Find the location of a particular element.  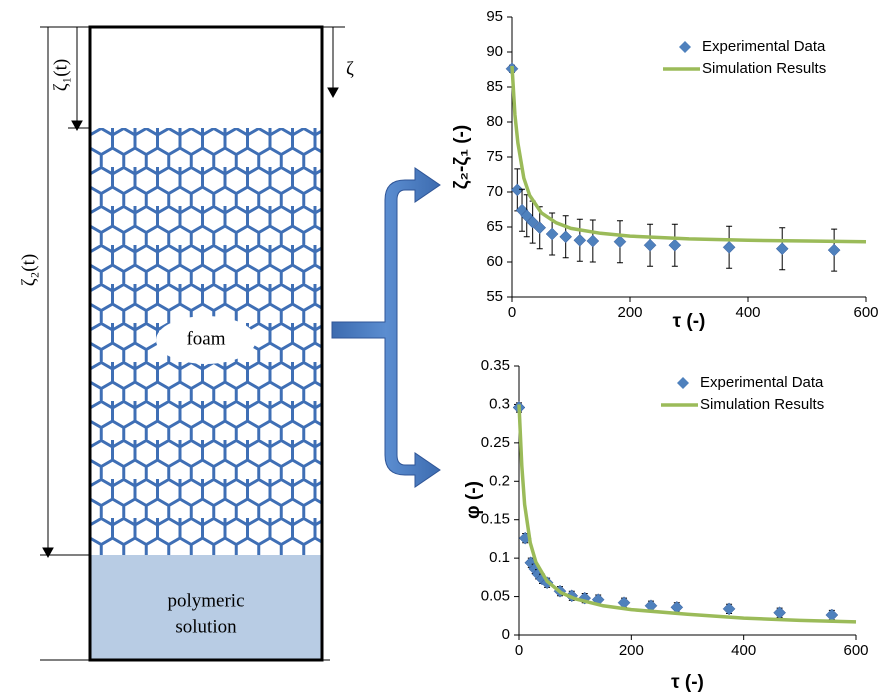

y-tick-label: 0.2 is located at coordinates (499, 480).